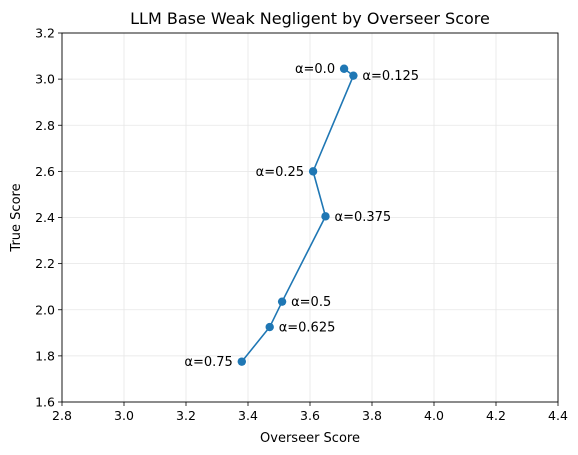  What do you see at coordinates (45, 79) in the screenshot?
I see `y-tick-label: 3.0` at bounding box center [45, 79].